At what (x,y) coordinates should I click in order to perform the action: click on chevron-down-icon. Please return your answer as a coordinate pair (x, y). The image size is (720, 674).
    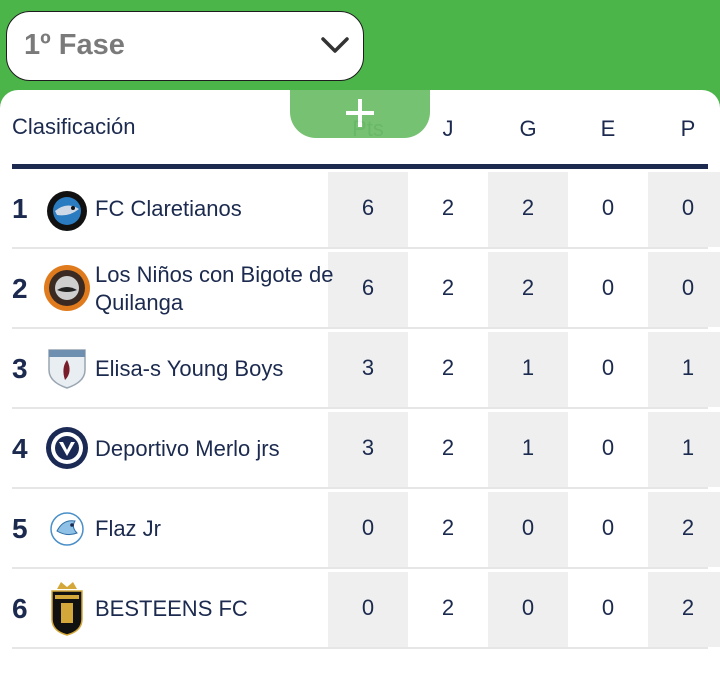
    Looking at the image, I should click on (335, 45).